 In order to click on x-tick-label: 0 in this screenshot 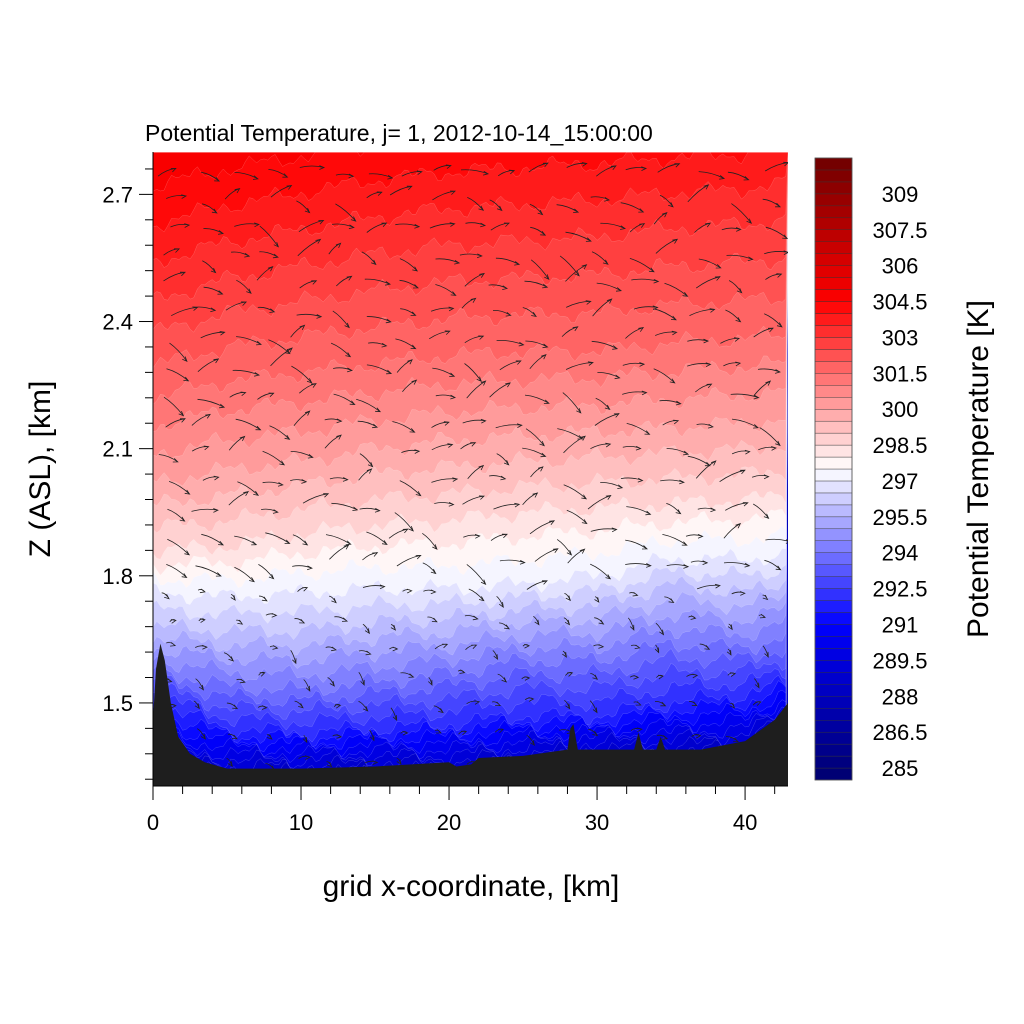, I will do `click(153, 822)`.